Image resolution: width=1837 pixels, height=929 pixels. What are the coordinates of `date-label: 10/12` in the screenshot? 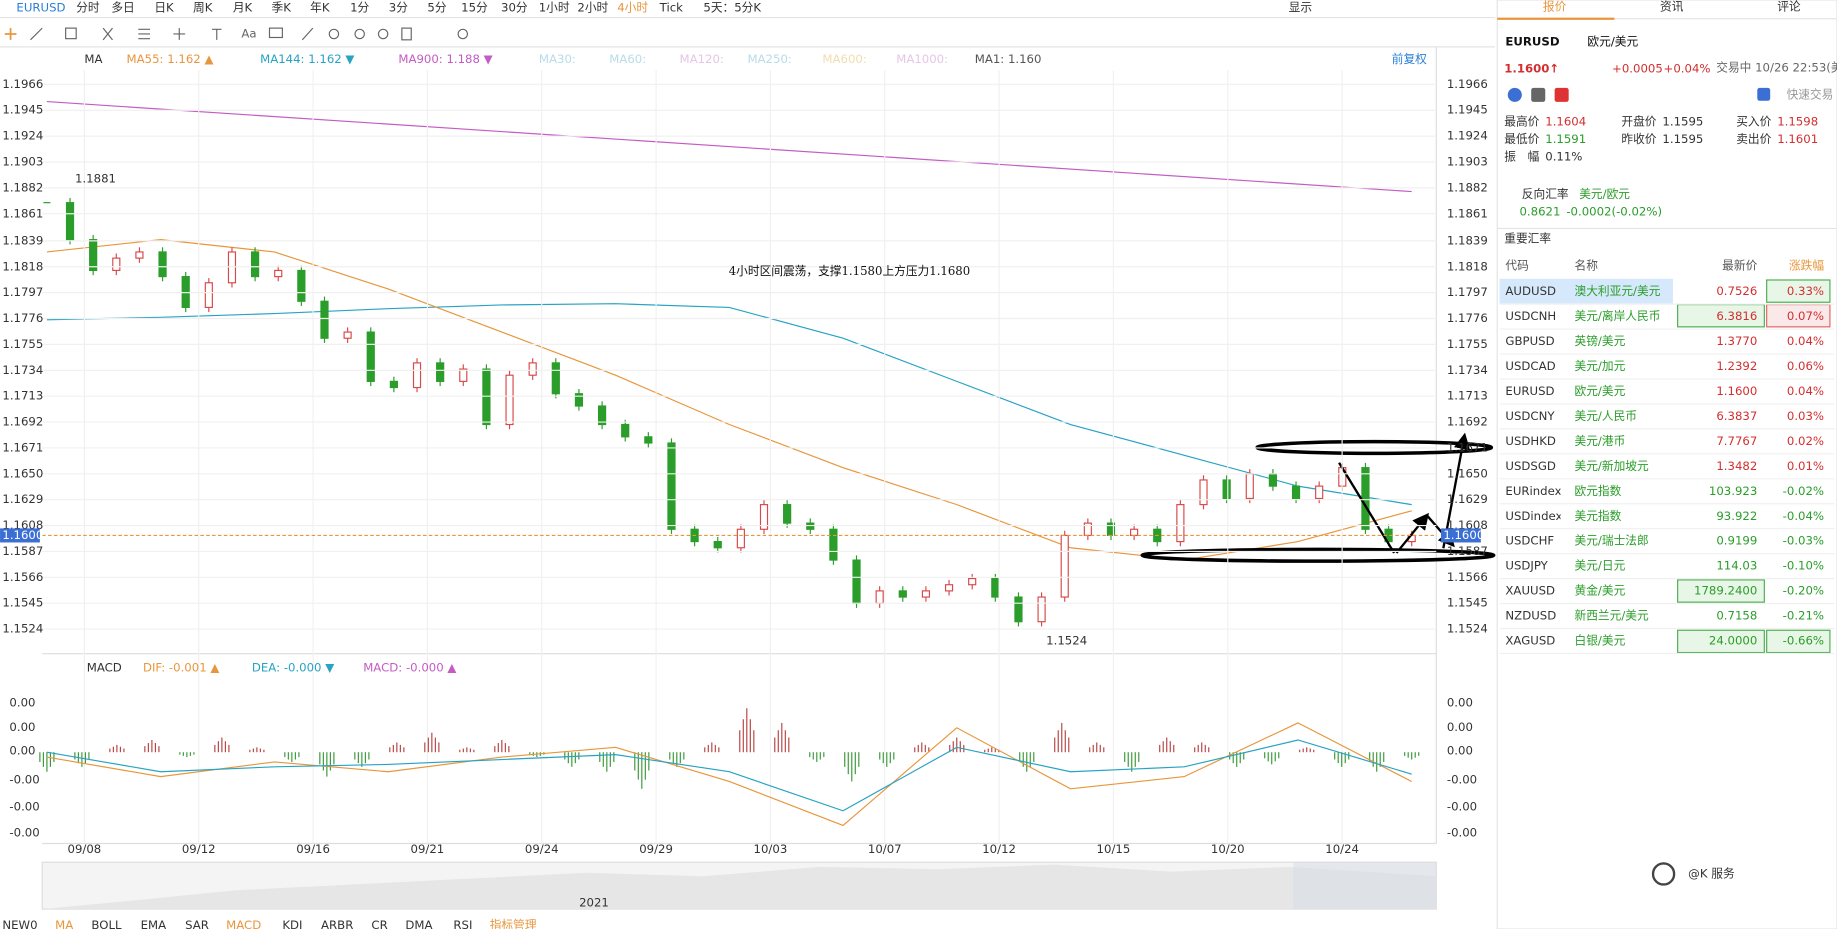 It's located at (999, 849).